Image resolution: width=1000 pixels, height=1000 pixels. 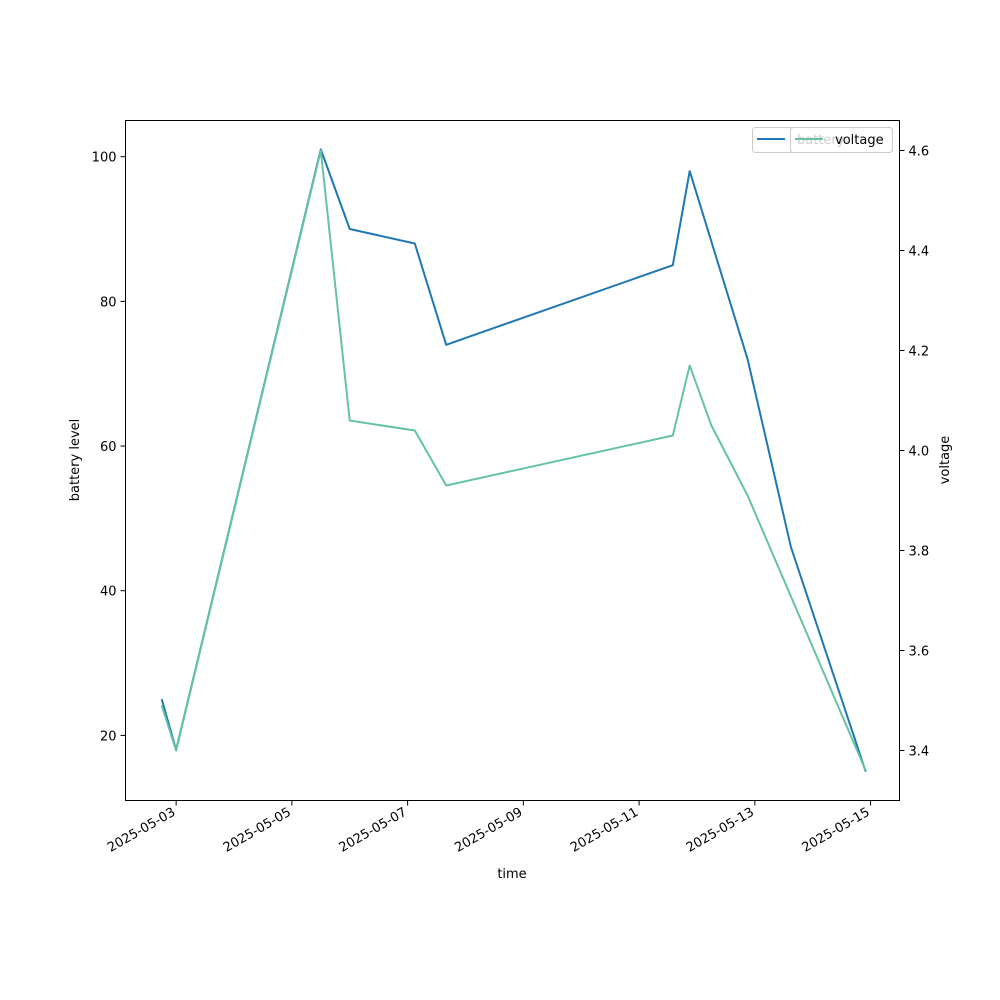 I want to click on legend-voltage-label: voltage, so click(x=859, y=140).